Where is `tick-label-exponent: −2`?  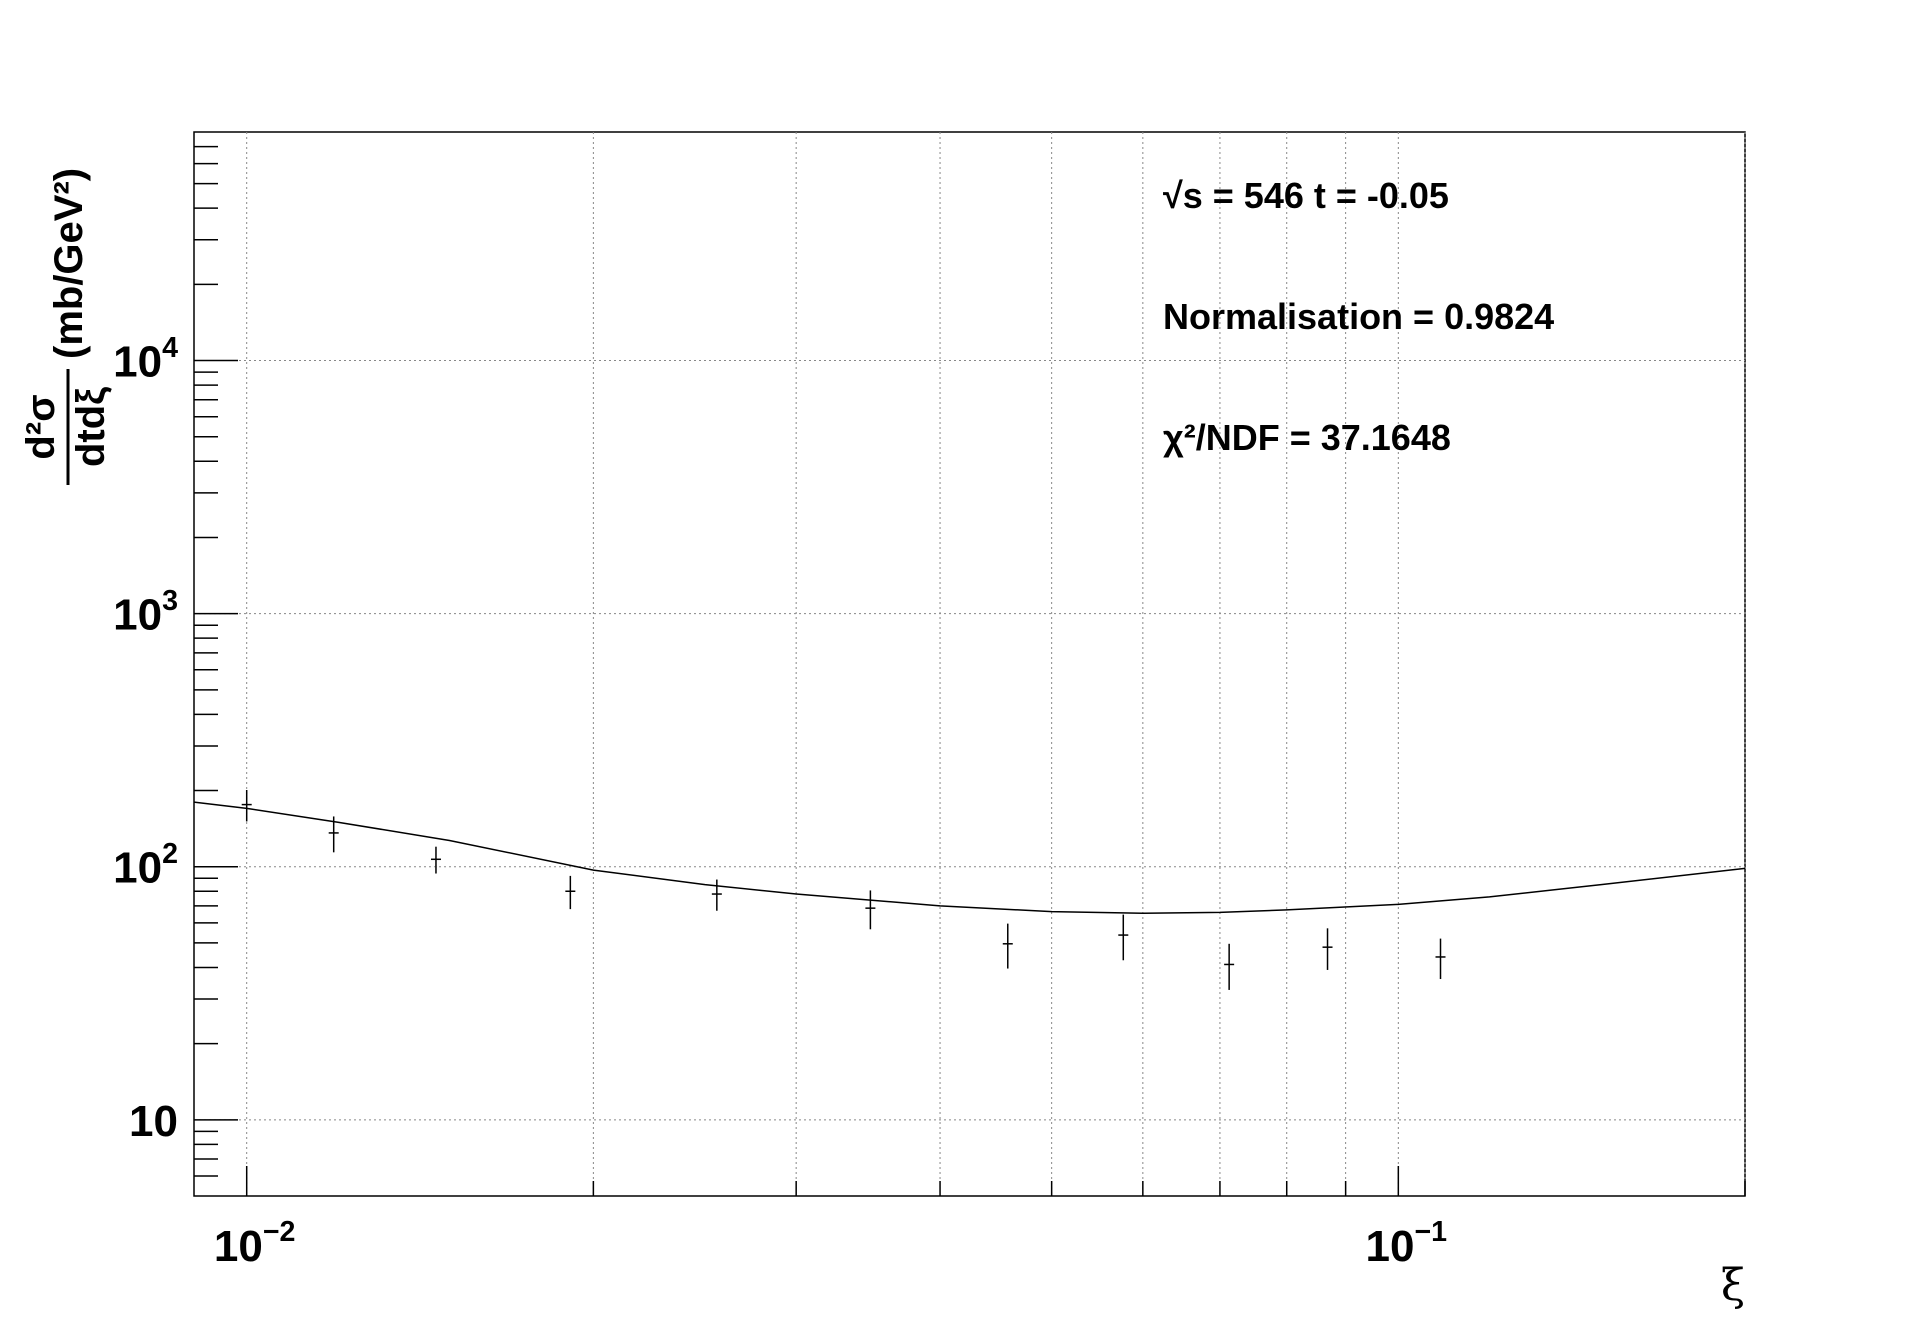
tick-label-exponent: −2 is located at coordinates (279, 1232).